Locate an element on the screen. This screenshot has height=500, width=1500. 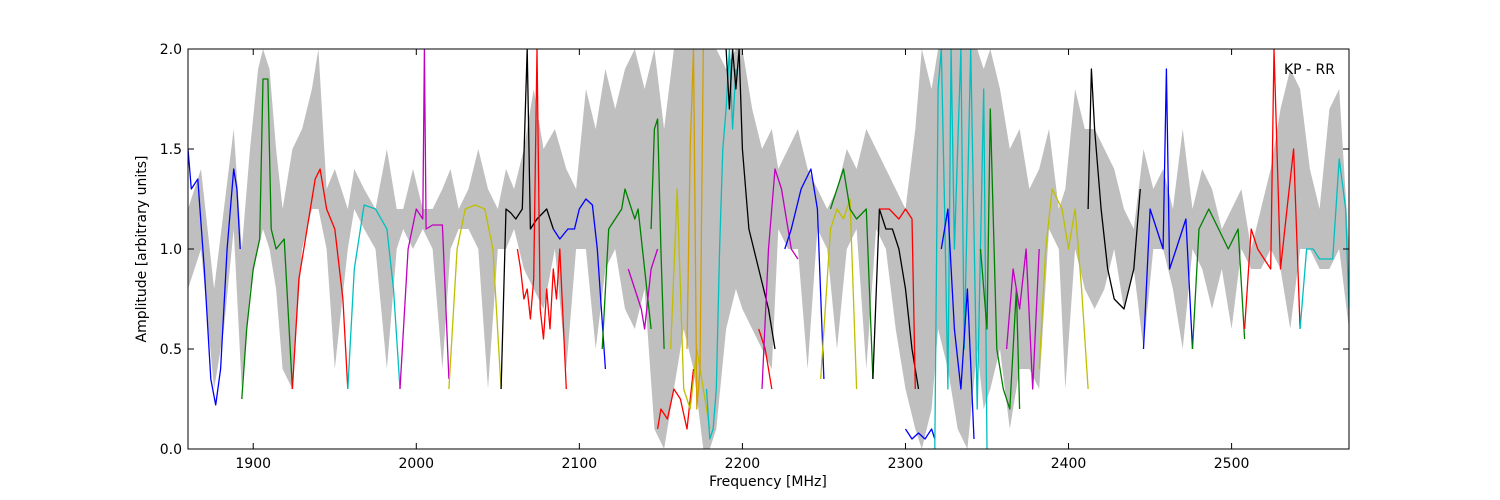
y-tick-label: 1.0 is located at coordinates (171, 250).